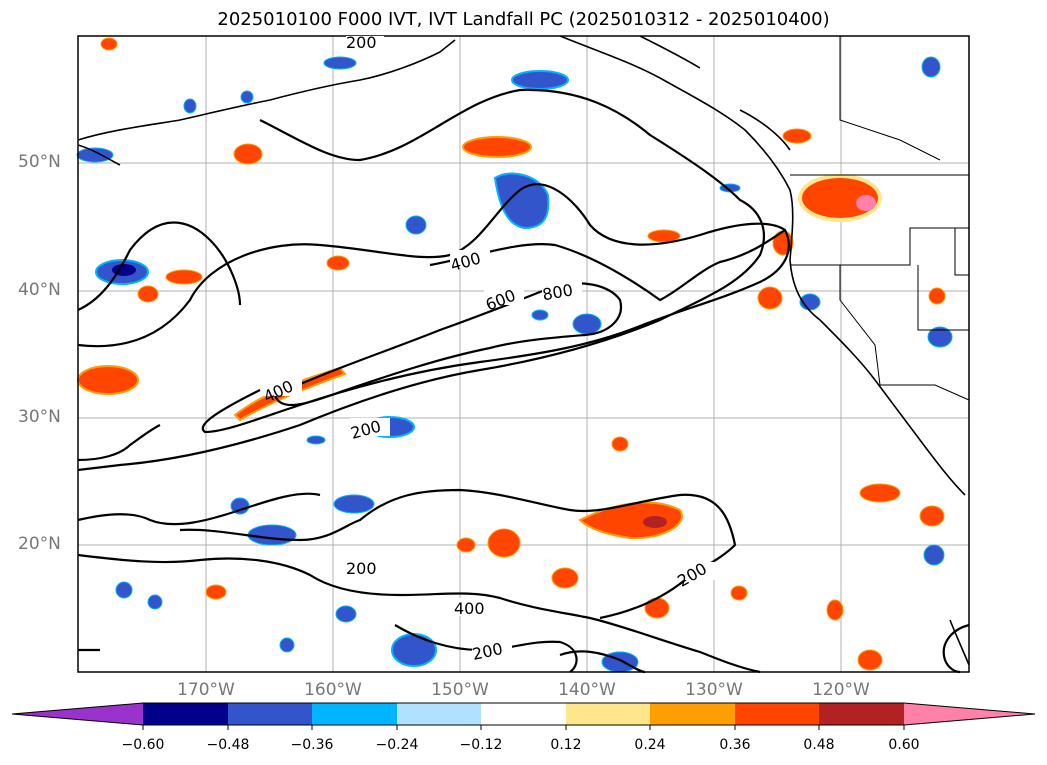 The height and width of the screenshot is (765, 1047). Describe the element at coordinates (39, 417) in the screenshot. I see `lat-label-30n: 30°N` at that location.